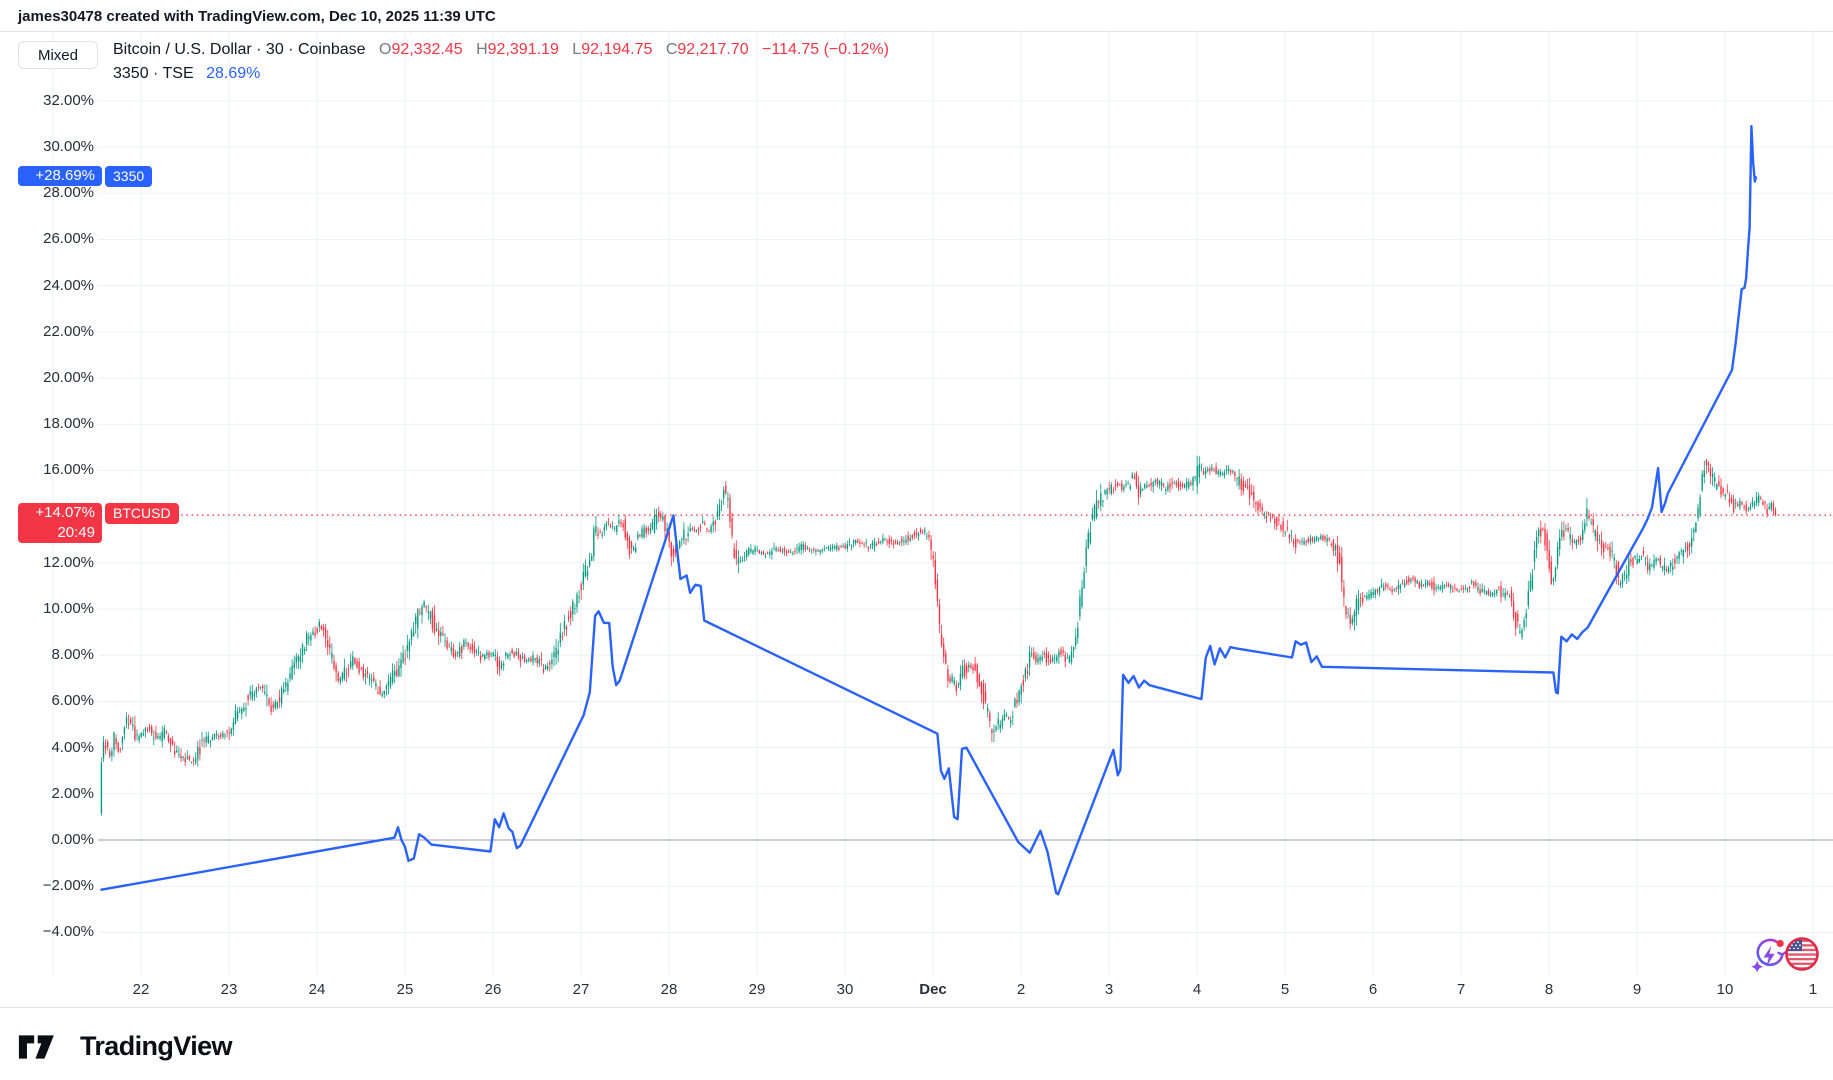 The image size is (1833, 1080). What do you see at coordinates (317, 989) in the screenshot?
I see `x-axis-label: 24` at bounding box center [317, 989].